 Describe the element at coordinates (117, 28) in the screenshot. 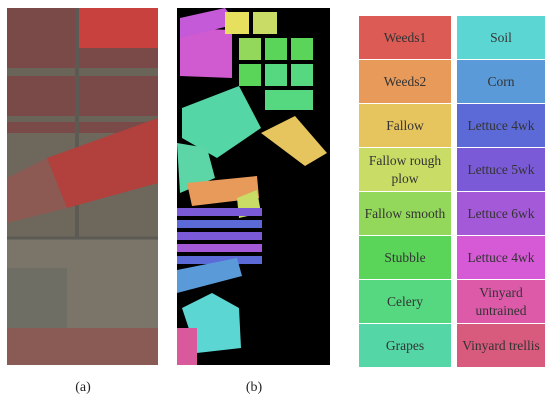

I see `red-field-top-right` at that location.